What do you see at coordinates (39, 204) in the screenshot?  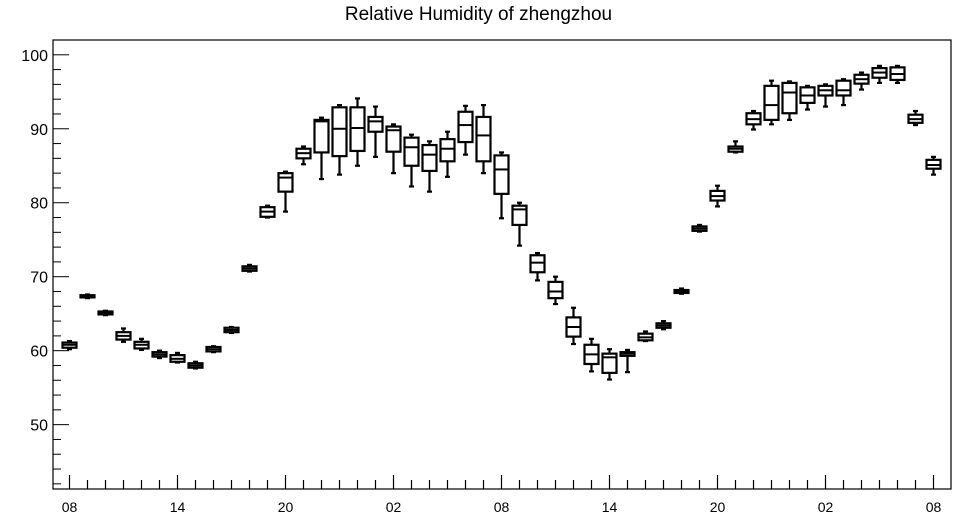 I see `y-tick-label: 80` at bounding box center [39, 204].